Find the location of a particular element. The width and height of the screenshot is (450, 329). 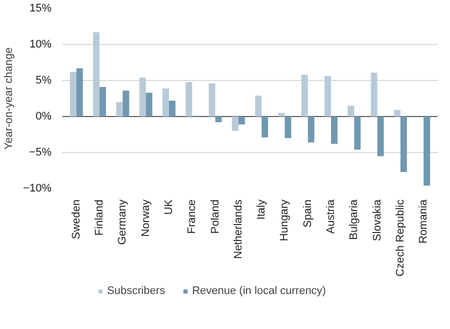

y-tick-label: 5% is located at coordinates (44, 80).